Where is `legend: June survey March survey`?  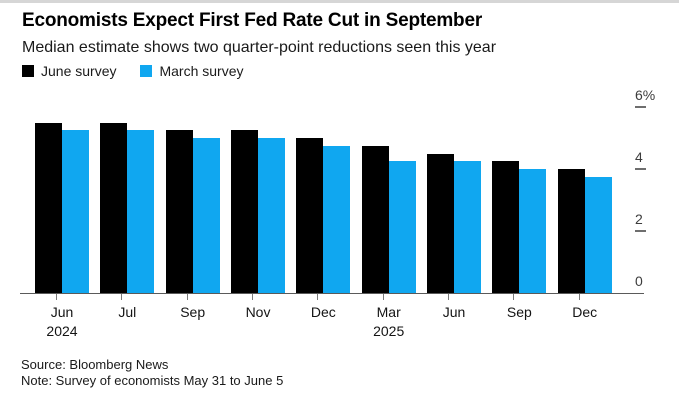
legend: June survey March survey is located at coordinates (133, 71).